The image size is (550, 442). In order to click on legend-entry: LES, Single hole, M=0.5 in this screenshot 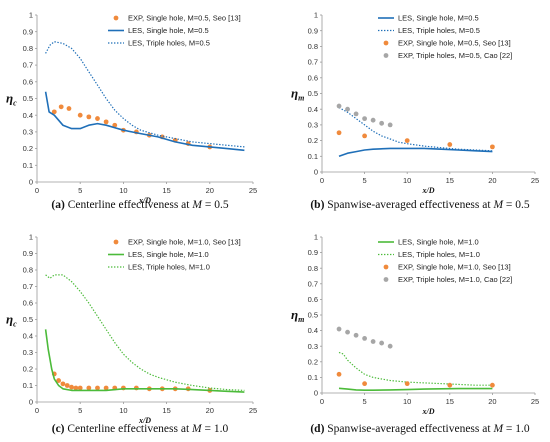, I will do `click(158, 30)`.